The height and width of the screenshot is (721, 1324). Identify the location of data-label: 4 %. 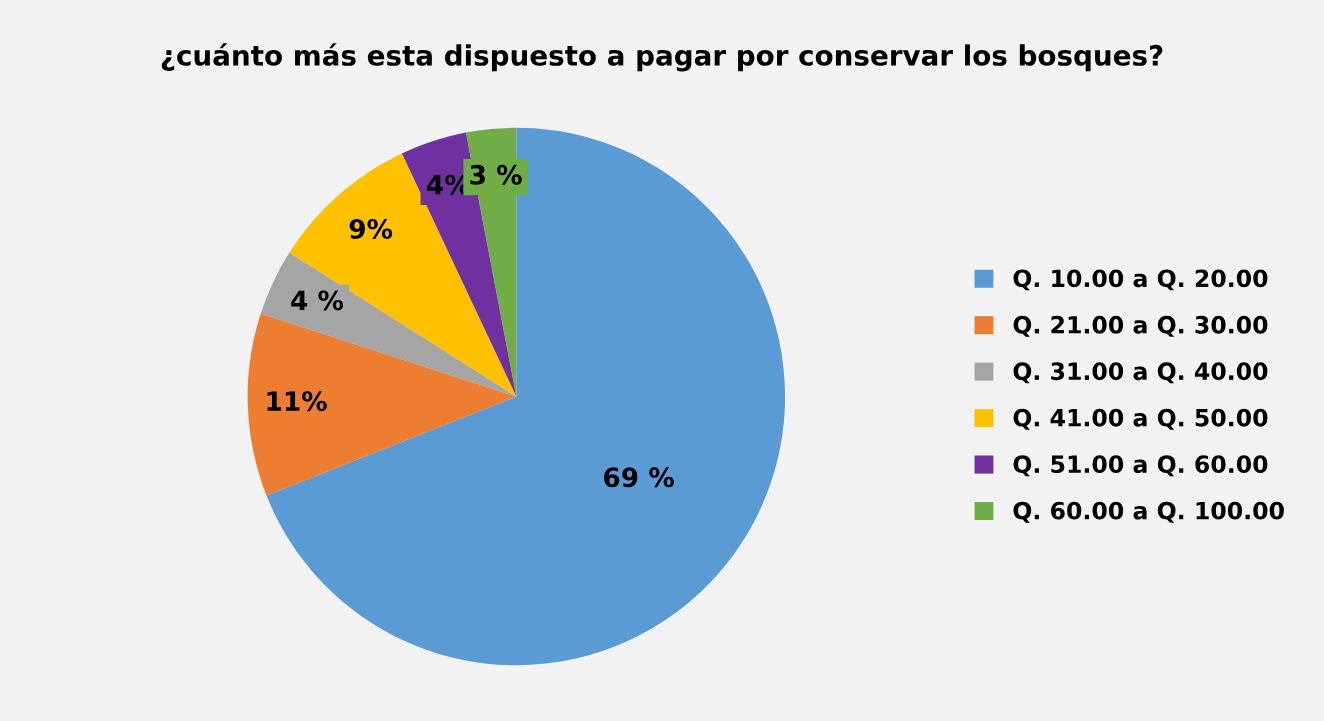
(317, 300).